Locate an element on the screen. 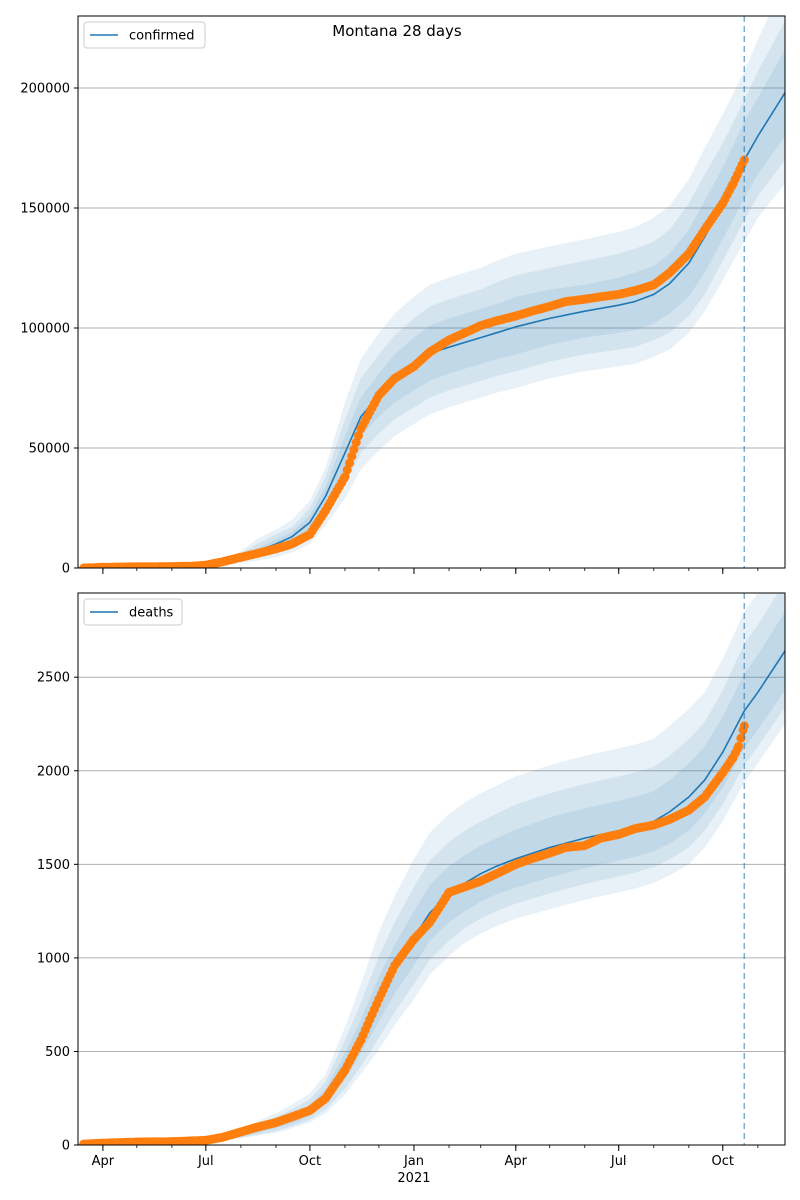 This screenshot has height=1200, width=800. confirmed-ytick-label: 0 is located at coordinates (66, 569).